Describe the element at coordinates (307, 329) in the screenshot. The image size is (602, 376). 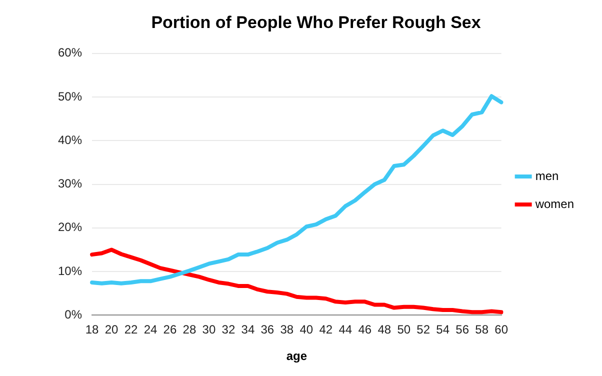
I see `x-tick-label: 40` at that location.